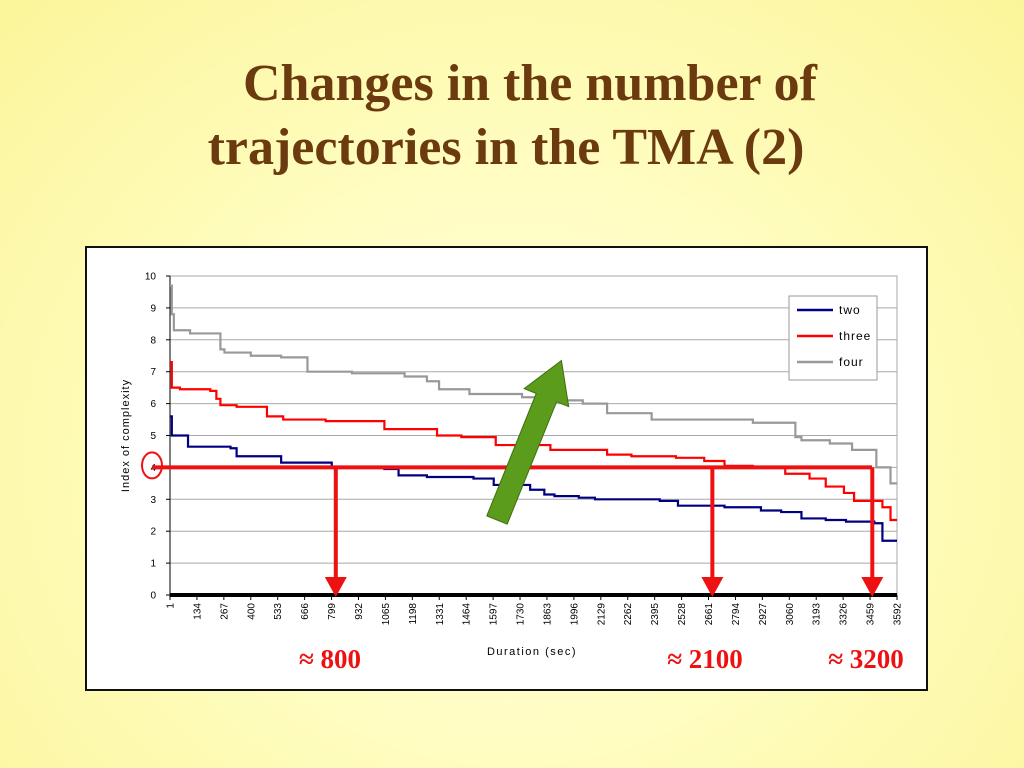 The width and height of the screenshot is (1024, 768). Describe the element at coordinates (532, 652) in the screenshot. I see `x-axis-title: Duration (sec)` at that location.